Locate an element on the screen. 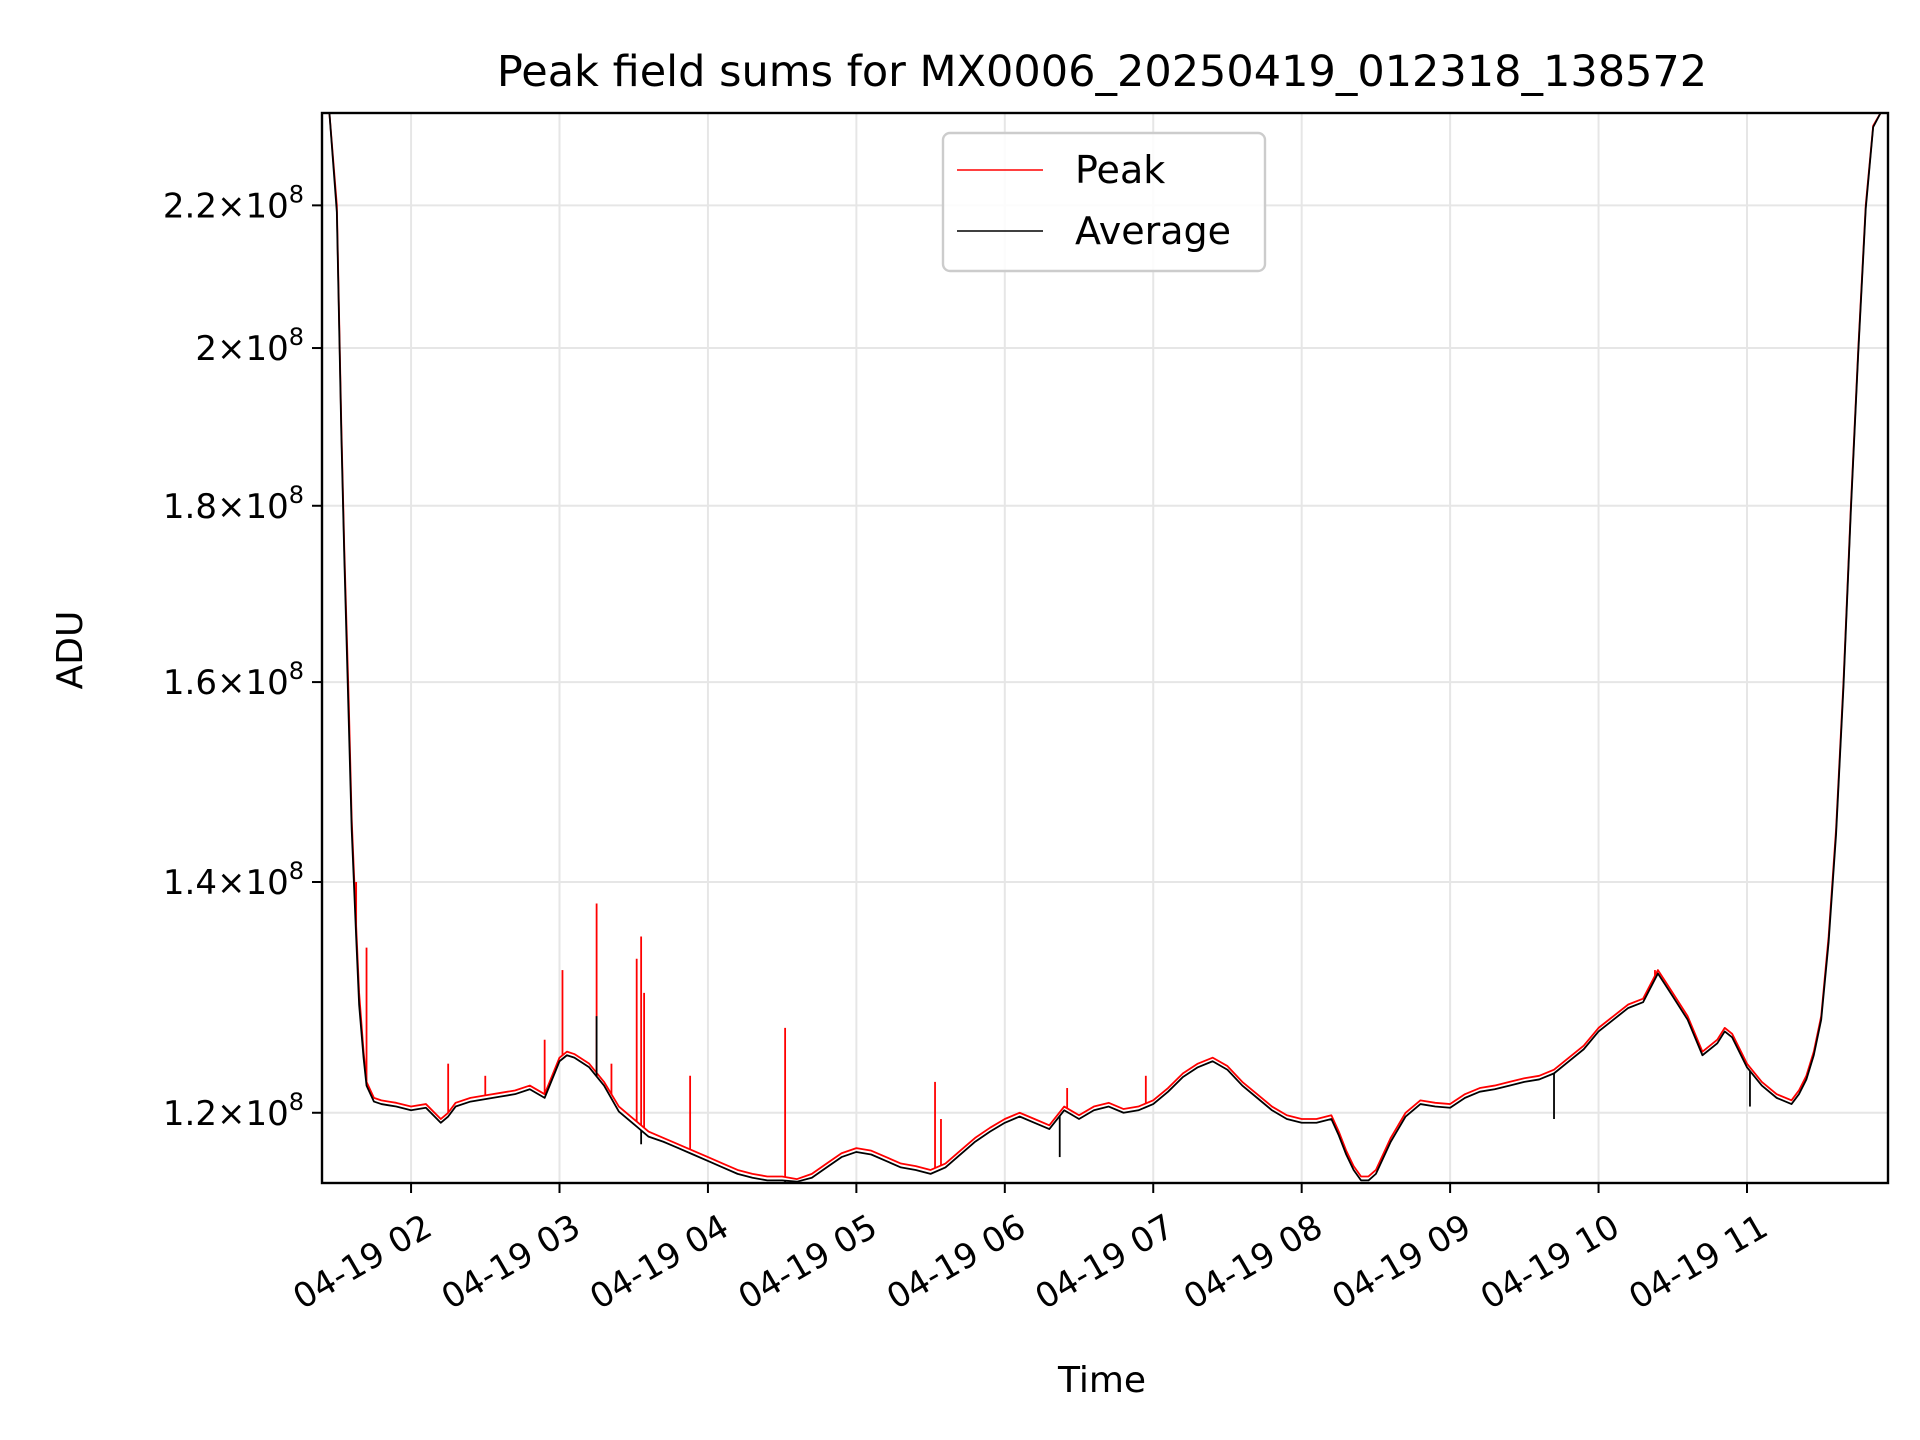 Image resolution: width=1920 pixels, height=1440 pixels. legend: Peak Average is located at coordinates (1104, 202).